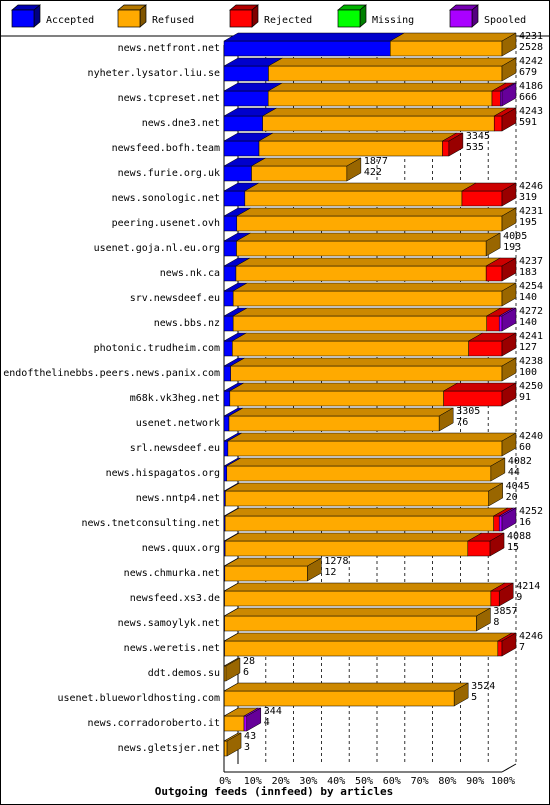 The height and width of the screenshot is (805, 550). I want to click on row-accepted-value: 183, so click(528, 272).